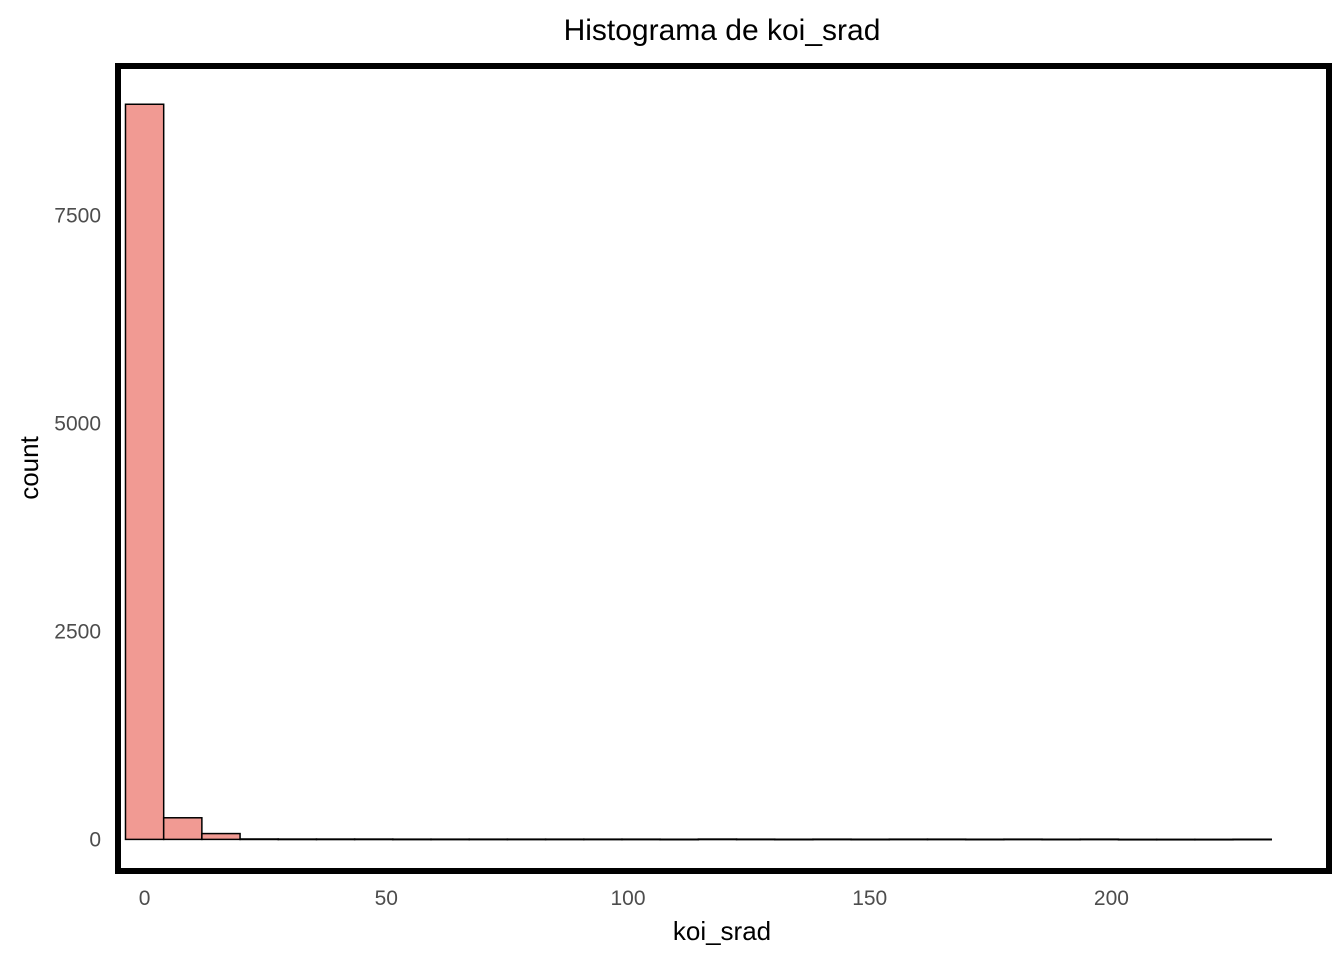 Image resolution: width=1344 pixels, height=960 pixels. I want to click on x-tick-label: 100, so click(627, 898).